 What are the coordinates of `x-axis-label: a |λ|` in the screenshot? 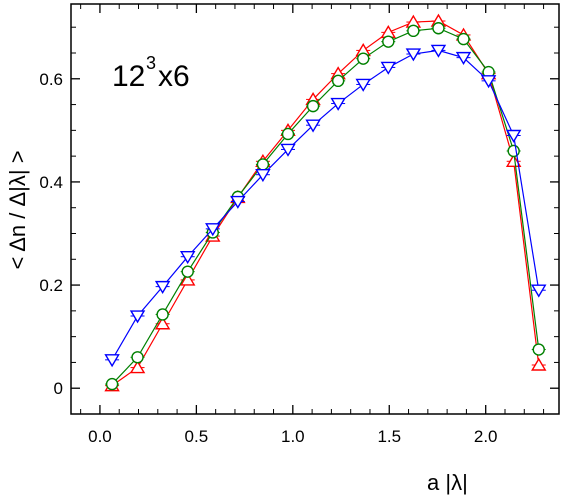 It's located at (447, 482).